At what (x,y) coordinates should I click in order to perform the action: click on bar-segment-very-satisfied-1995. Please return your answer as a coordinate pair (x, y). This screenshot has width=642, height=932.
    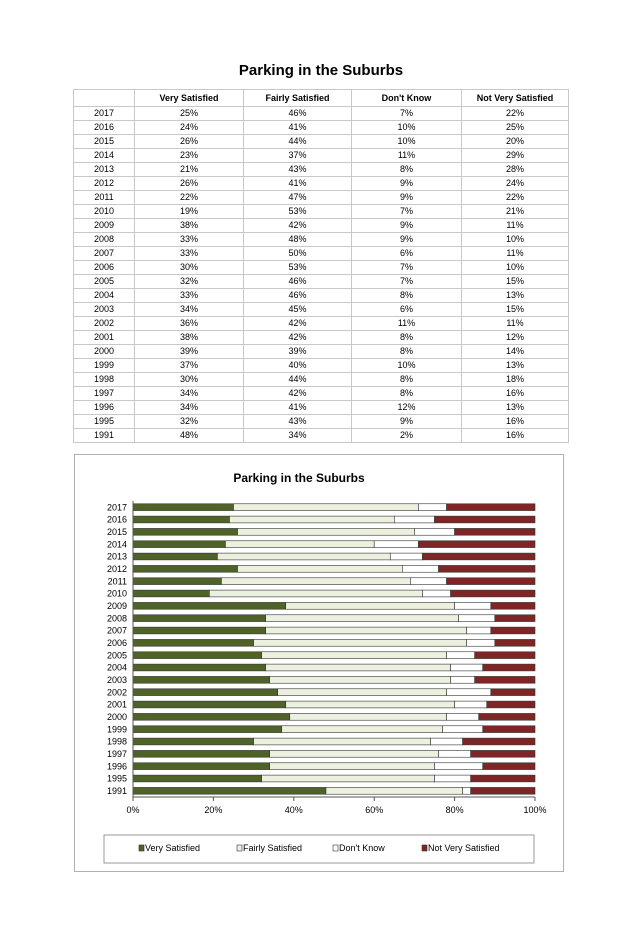
    Looking at the image, I should click on (197, 778).